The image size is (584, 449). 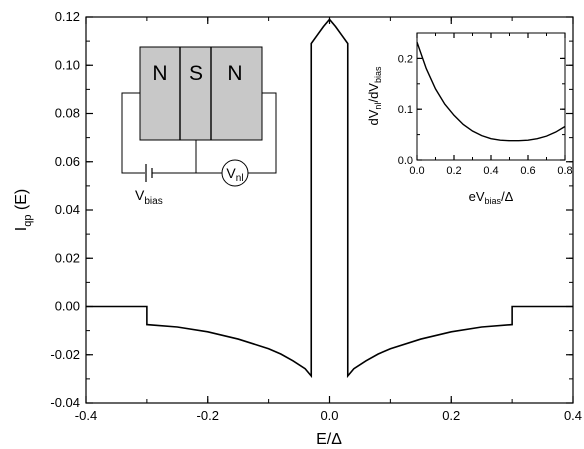 What do you see at coordinates (234, 73) in the screenshot?
I see `region-label-n-right: N` at bounding box center [234, 73].